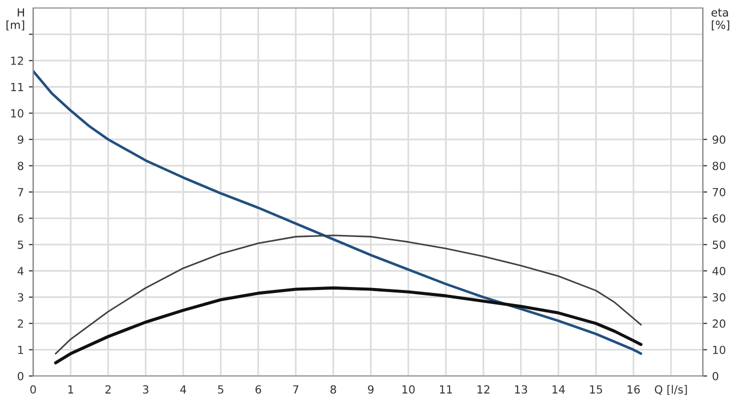  Describe the element at coordinates (145, 389) in the screenshot. I see `x-tick-label: 3` at that location.